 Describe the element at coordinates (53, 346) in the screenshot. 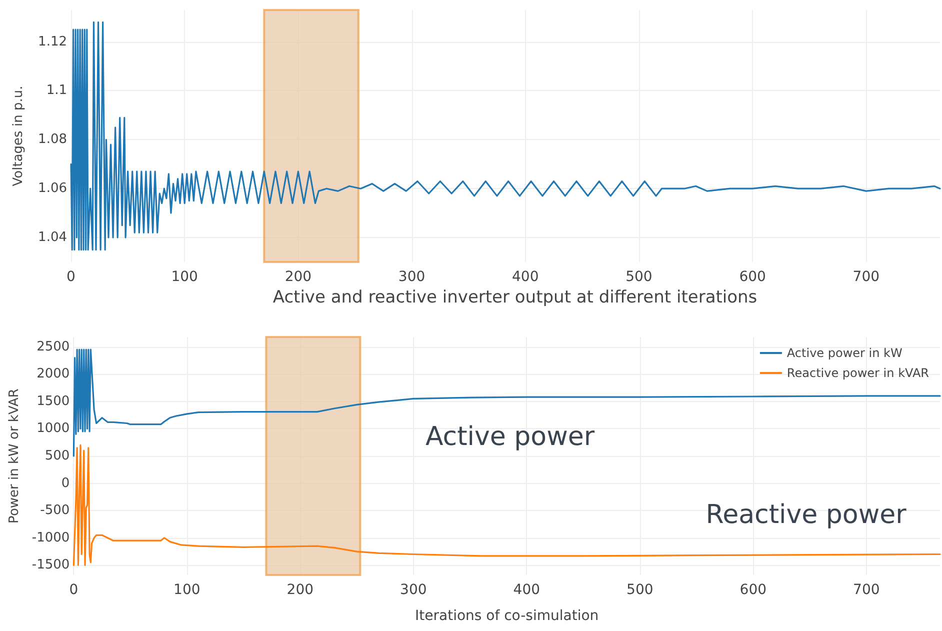

I see `y-tick-label: 2500` at that location.